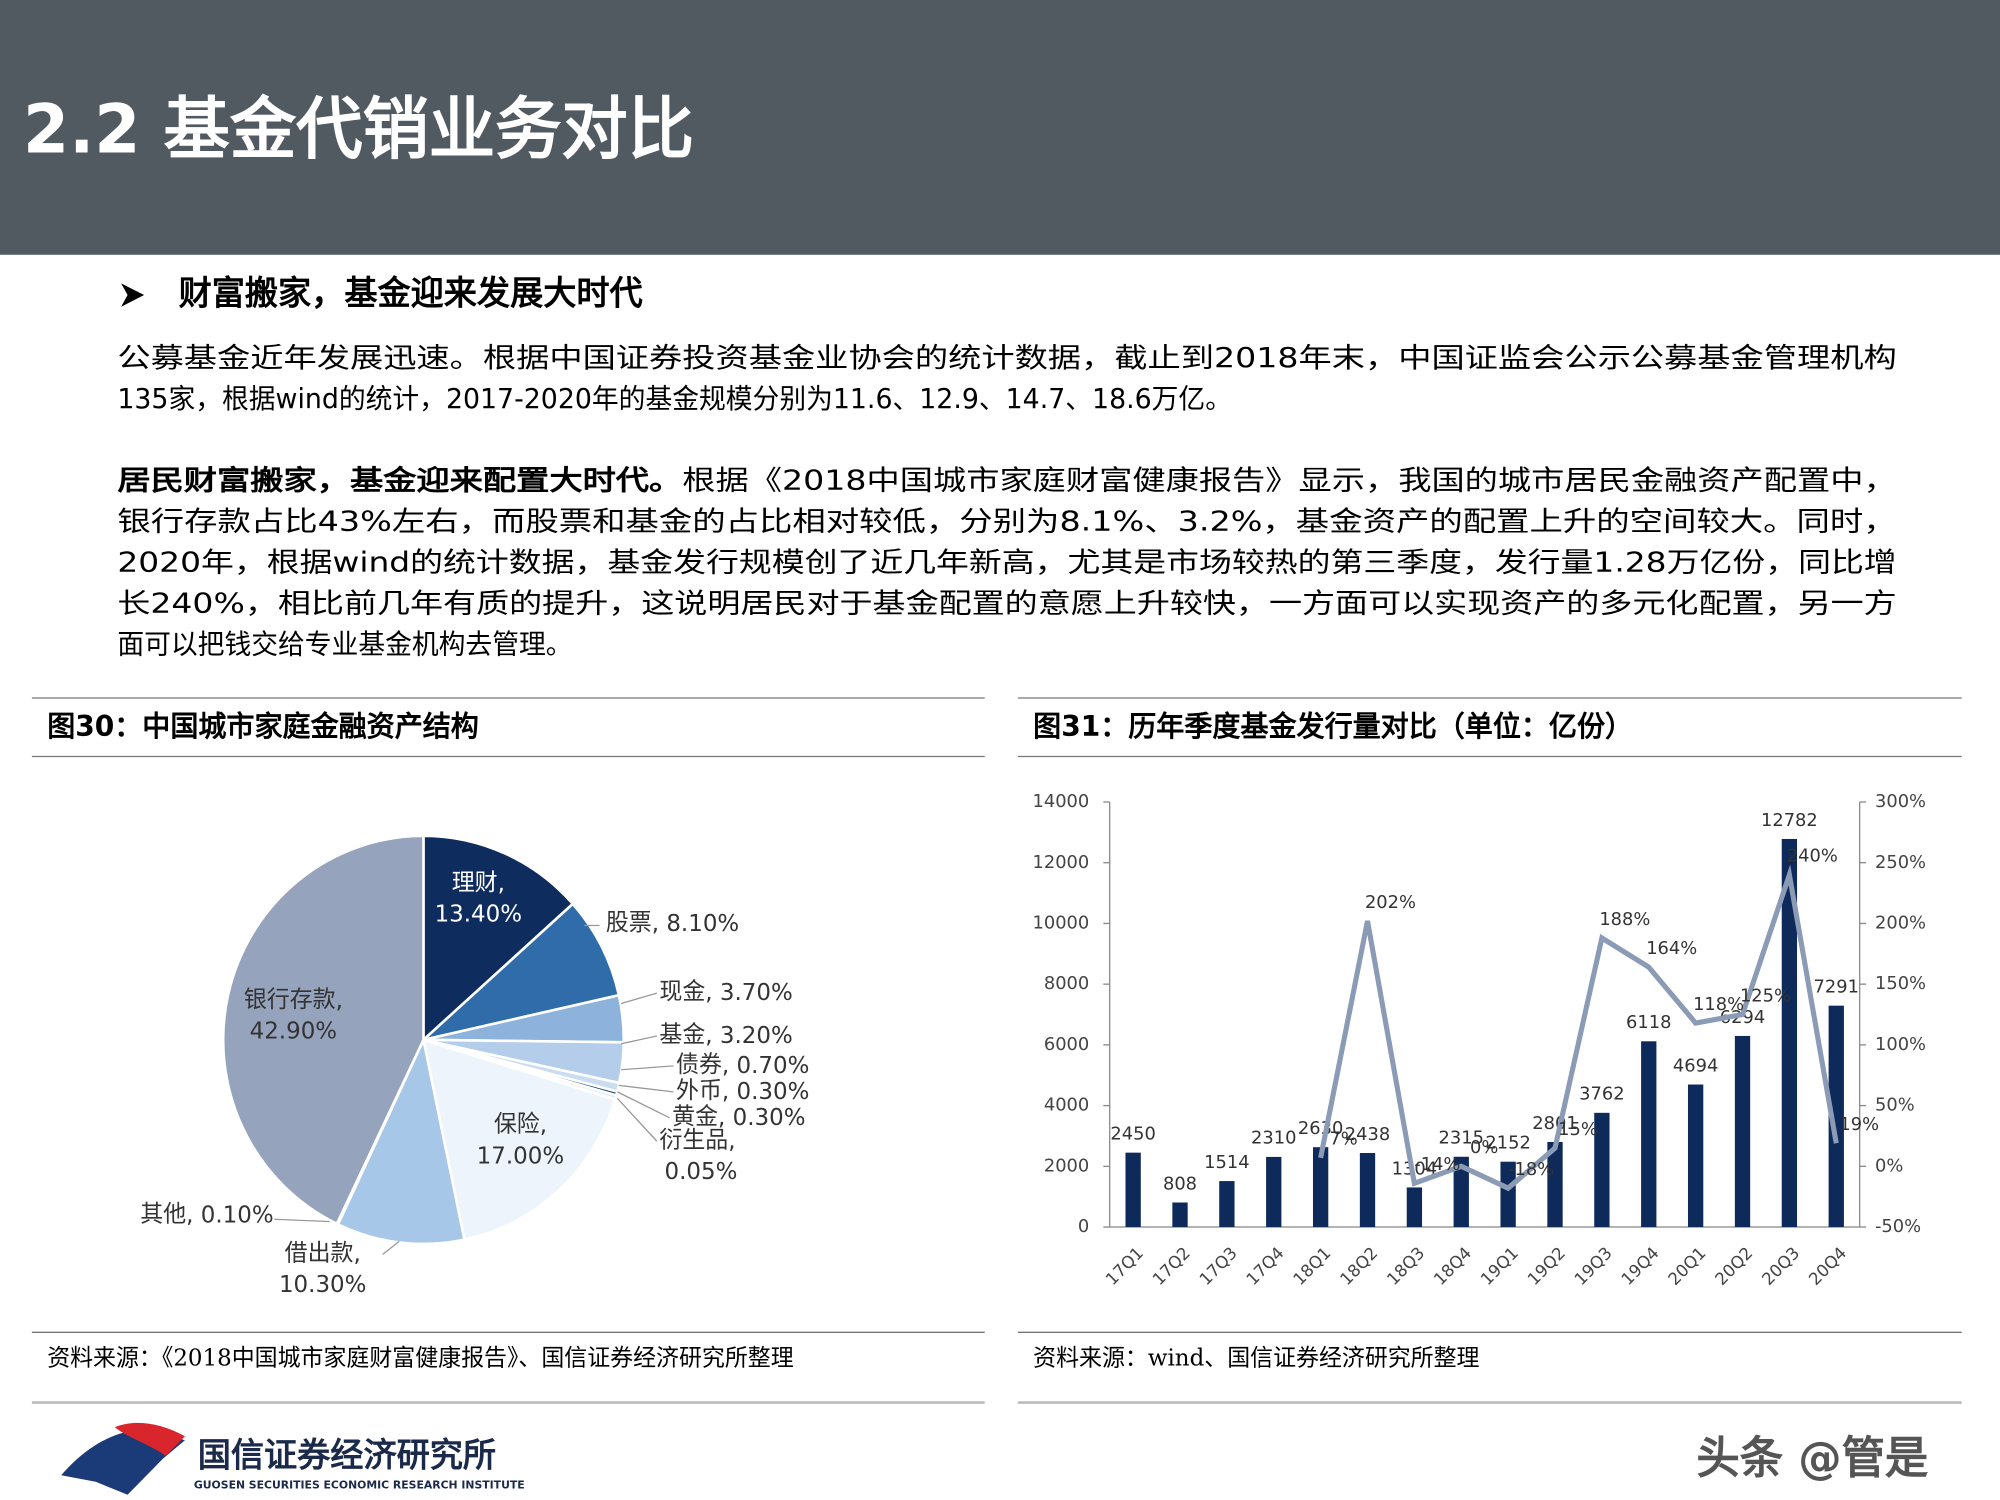 The width and height of the screenshot is (2000, 1500). I want to click on paragraph-lead: 居民财富搬家，基金迎来配置大时代。, so click(399, 480).